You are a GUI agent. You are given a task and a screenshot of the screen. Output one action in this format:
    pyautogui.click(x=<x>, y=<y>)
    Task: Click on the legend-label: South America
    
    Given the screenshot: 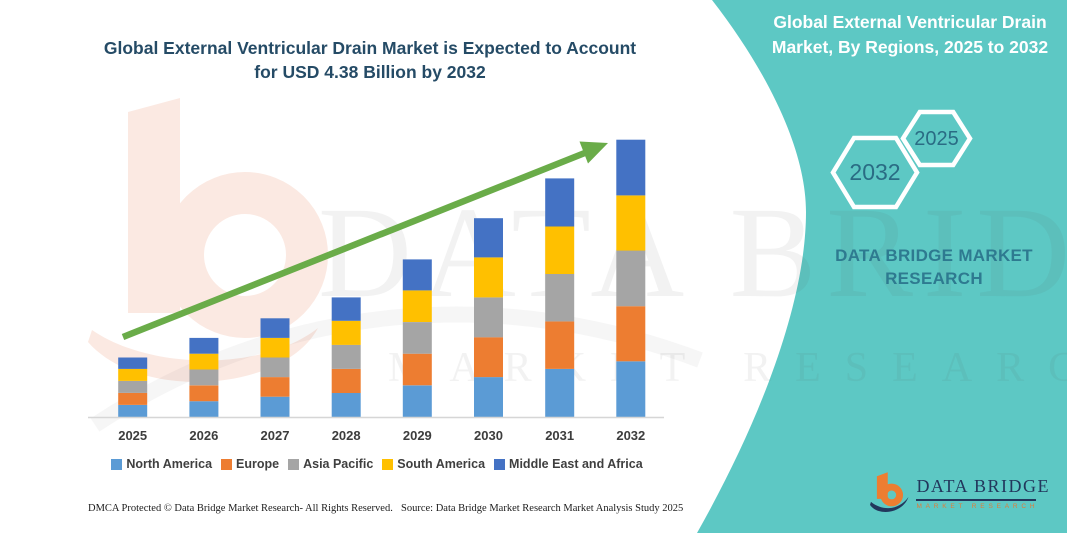 What is the action you would take?
    pyautogui.click(x=441, y=464)
    